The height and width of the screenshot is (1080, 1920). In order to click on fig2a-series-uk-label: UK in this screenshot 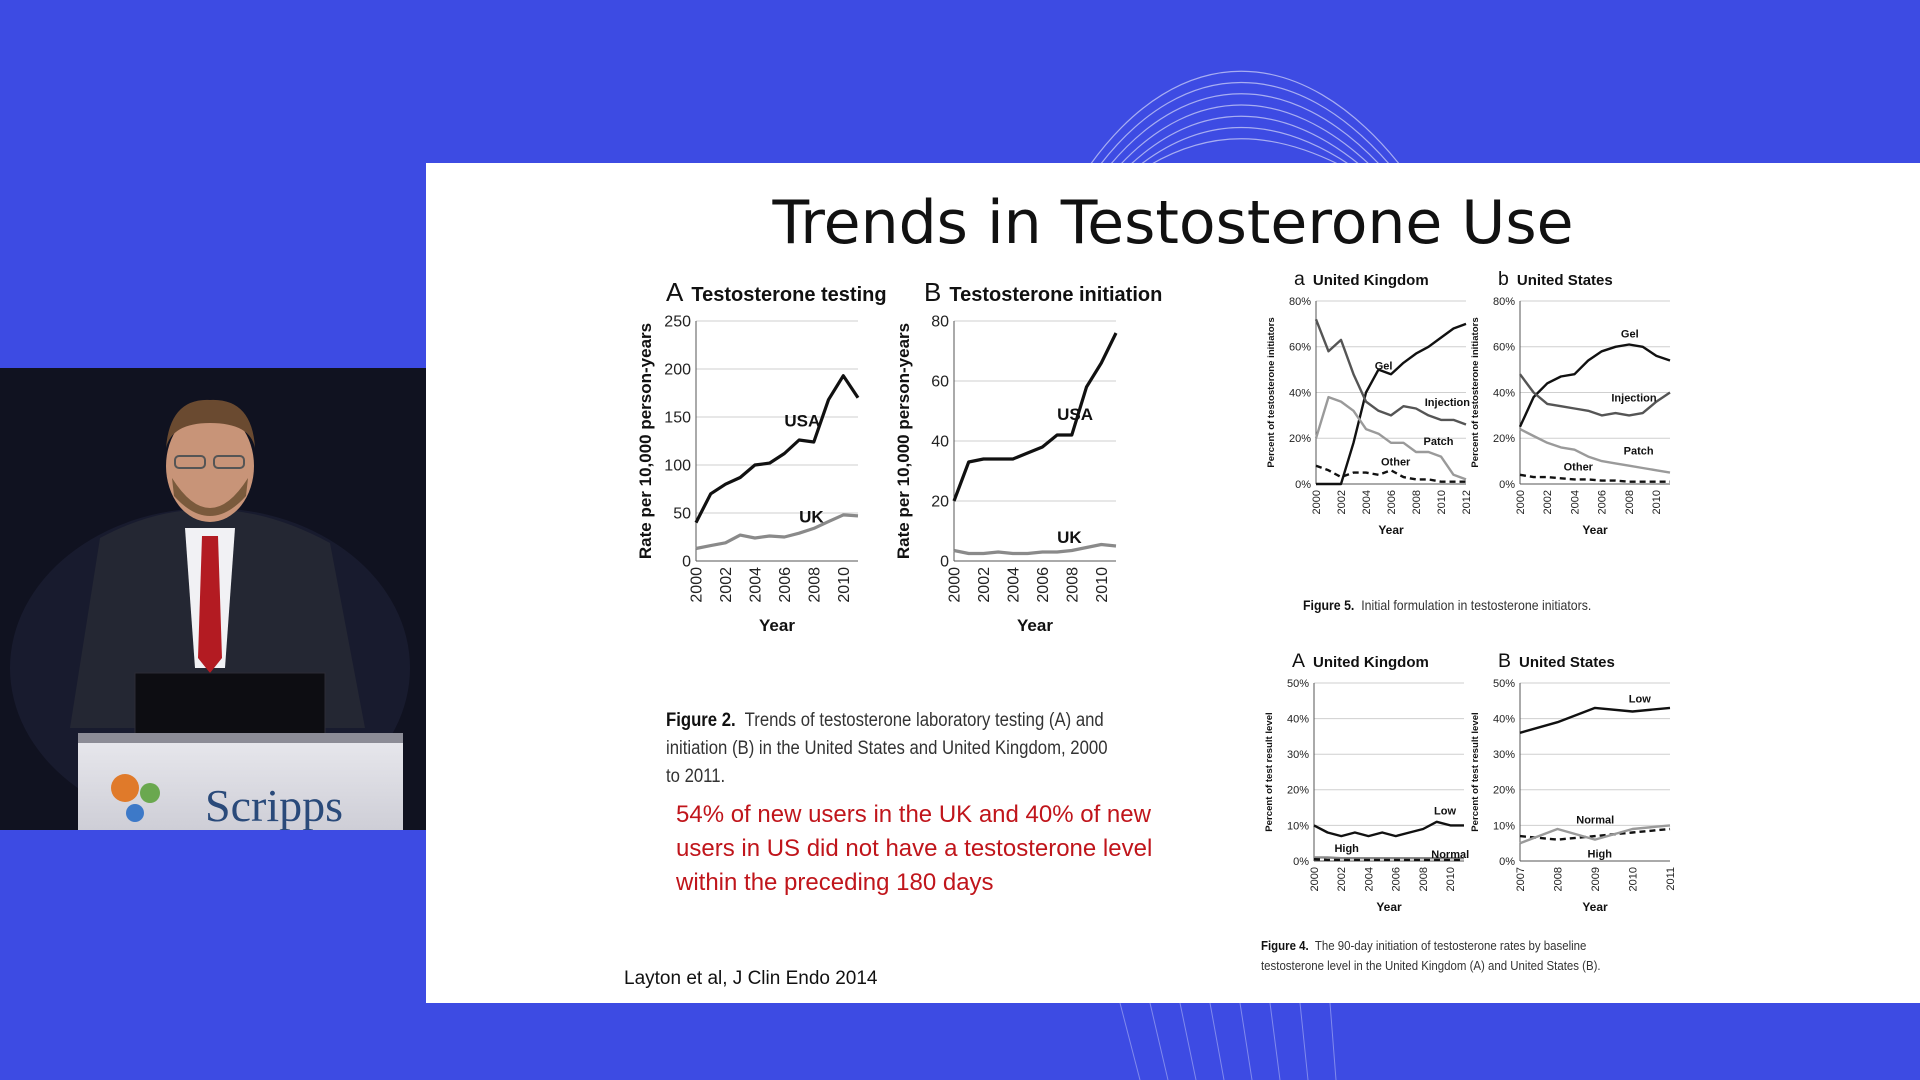, I will do `click(811, 517)`.